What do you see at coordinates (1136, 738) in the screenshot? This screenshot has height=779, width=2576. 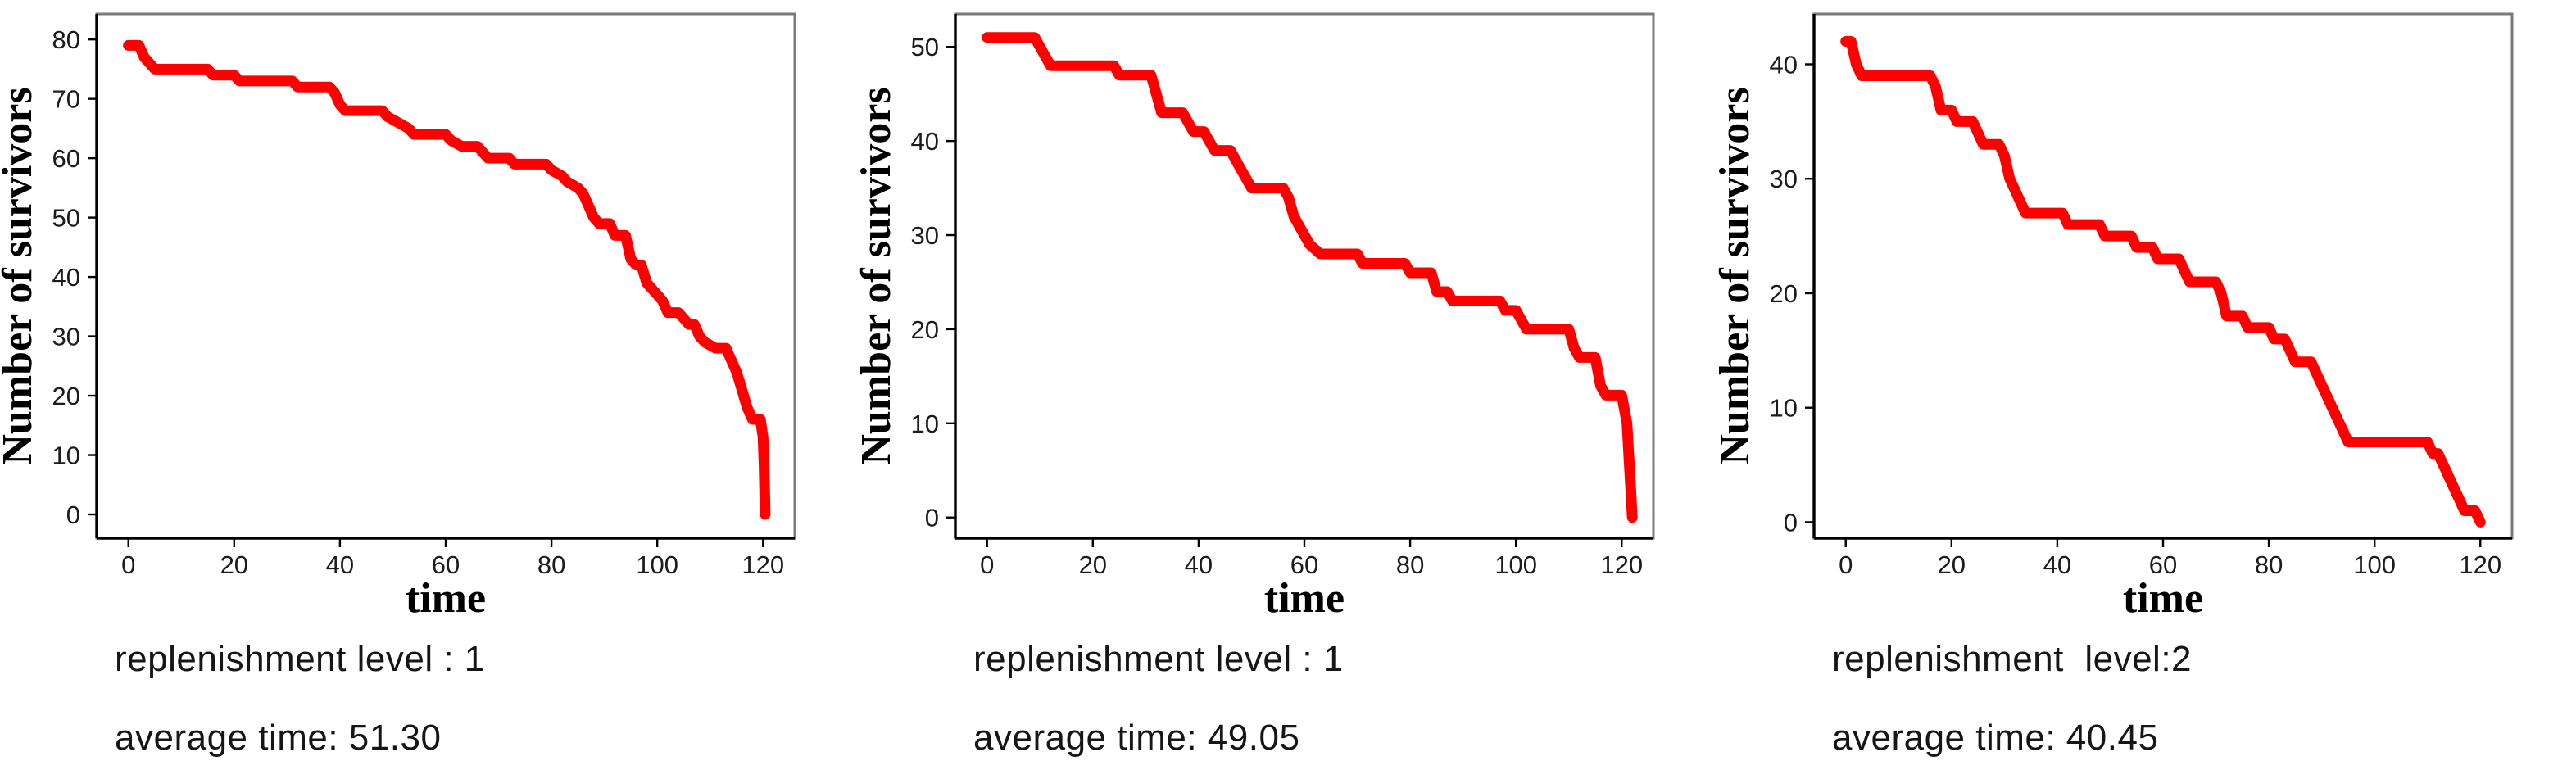 I see `average-time-label: average time: 49.05` at bounding box center [1136, 738].